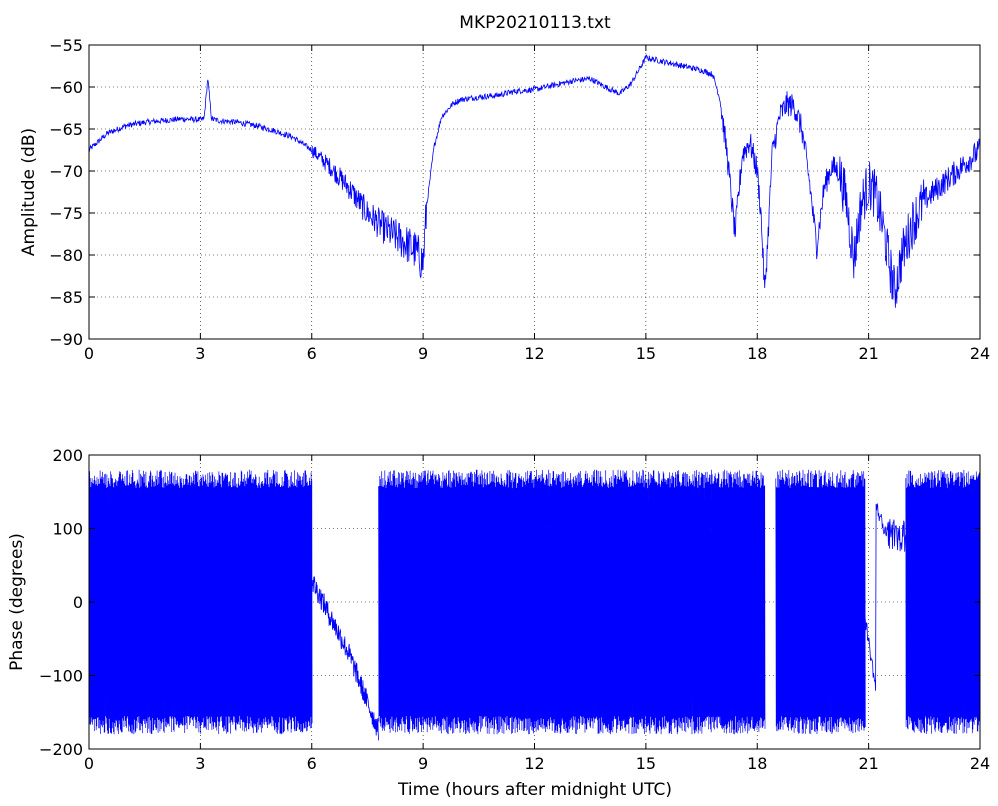 This screenshot has height=806, width=998. Describe the element at coordinates (646, 763) in the screenshot. I see `phase-x-tick-label: 15` at that location.